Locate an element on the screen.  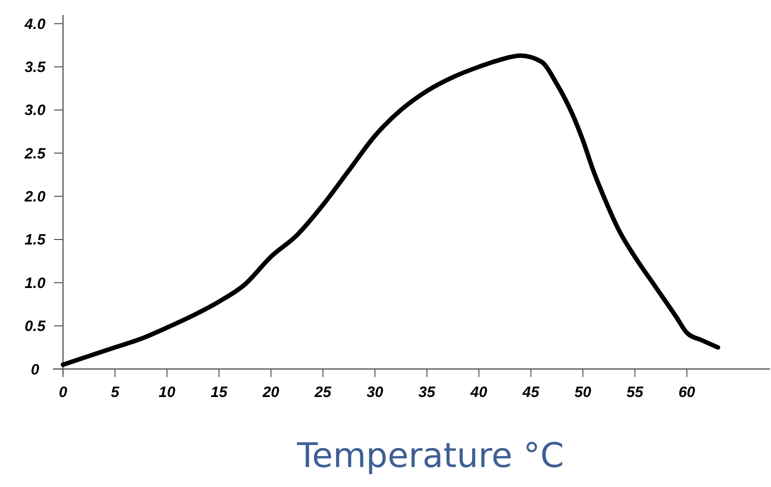
x-tick-label: 40 is located at coordinates (479, 392).